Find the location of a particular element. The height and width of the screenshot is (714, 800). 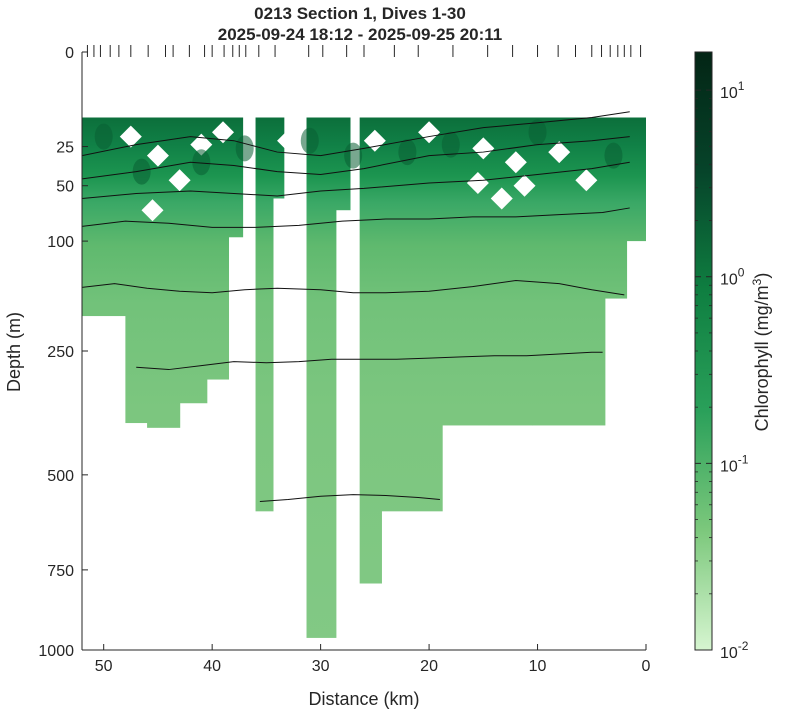

colorbar-tick-label: 10⁰ is located at coordinates (732, 277).